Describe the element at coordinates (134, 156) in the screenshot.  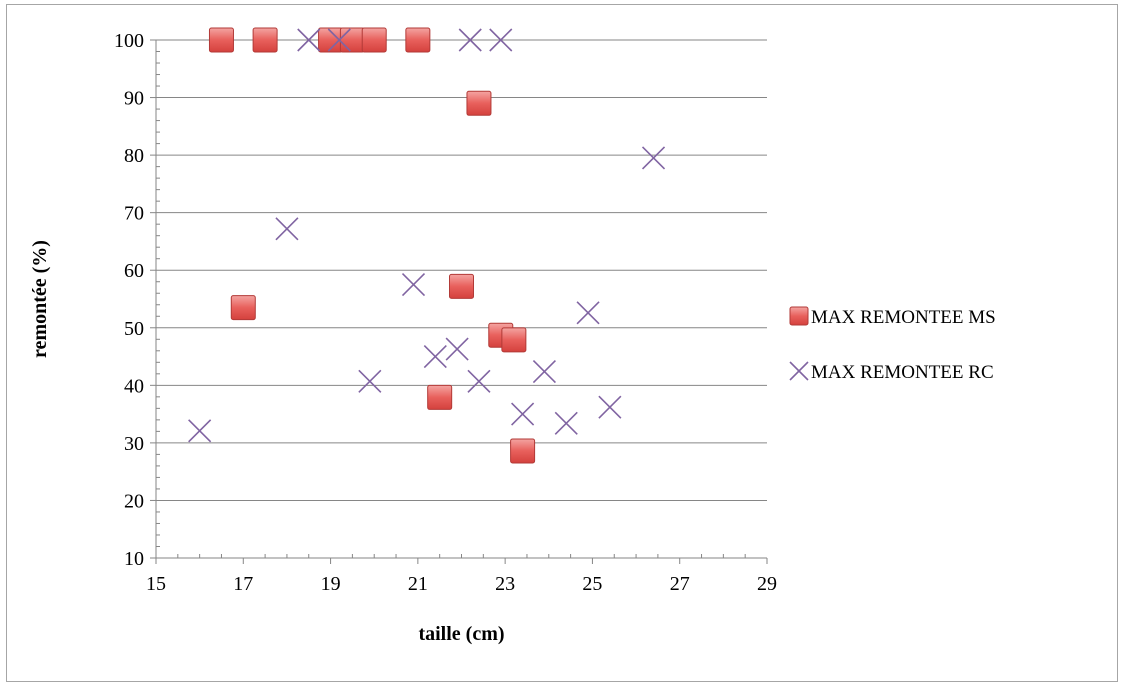
I see `y-tick-label: 80` at that location.